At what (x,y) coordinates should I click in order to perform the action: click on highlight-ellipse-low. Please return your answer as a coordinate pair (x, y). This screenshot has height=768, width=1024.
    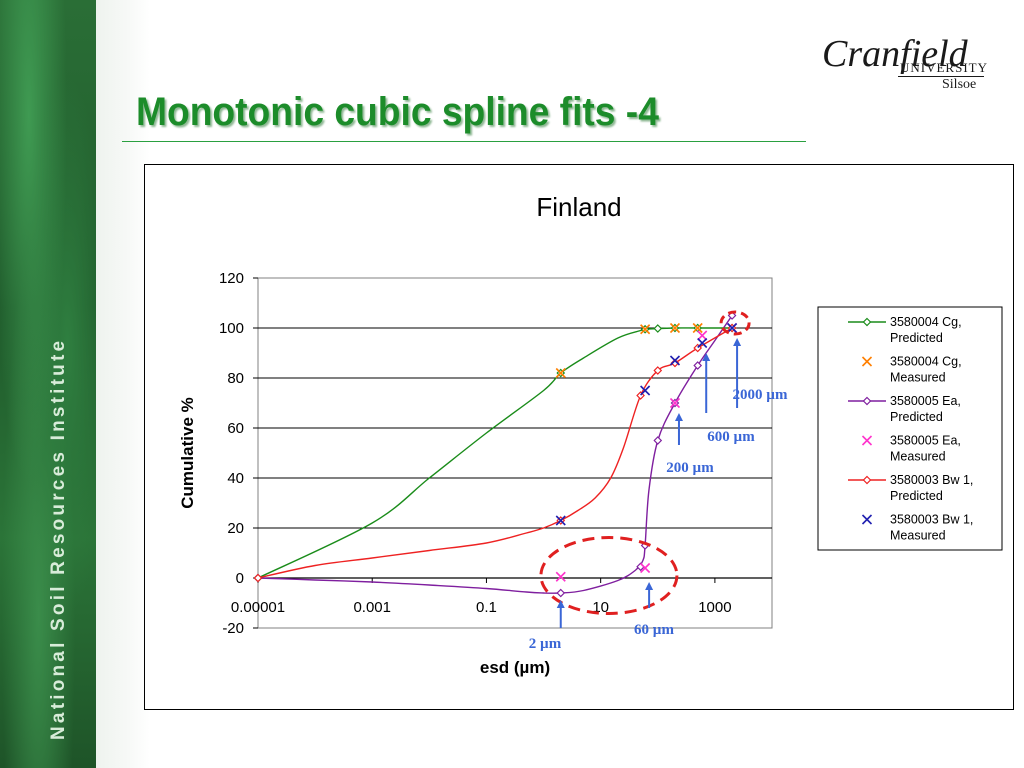
    Looking at the image, I should click on (609, 575).